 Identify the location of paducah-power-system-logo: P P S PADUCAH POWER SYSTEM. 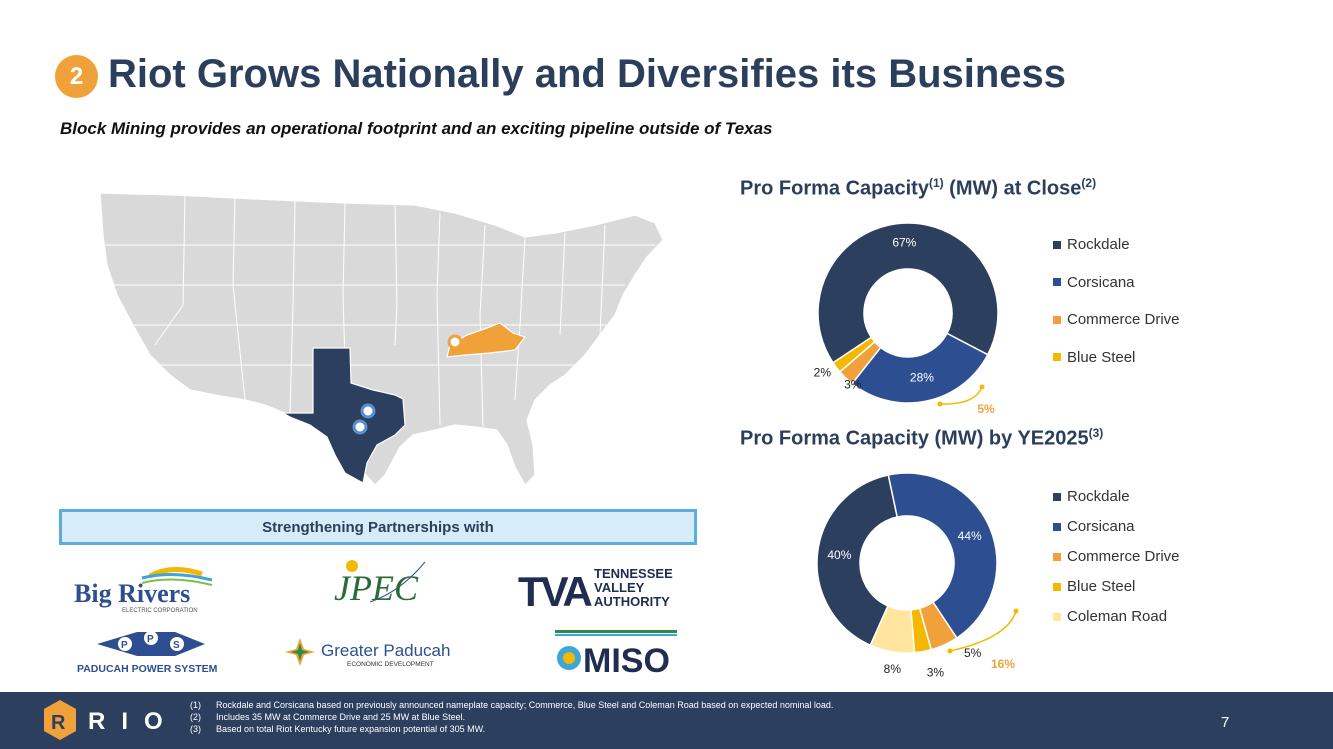
(147, 653).